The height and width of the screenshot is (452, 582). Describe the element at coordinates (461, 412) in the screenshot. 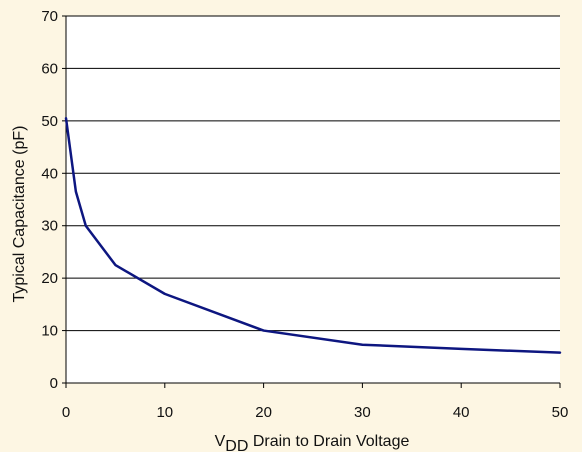

I see `x-tick-label: 40` at that location.